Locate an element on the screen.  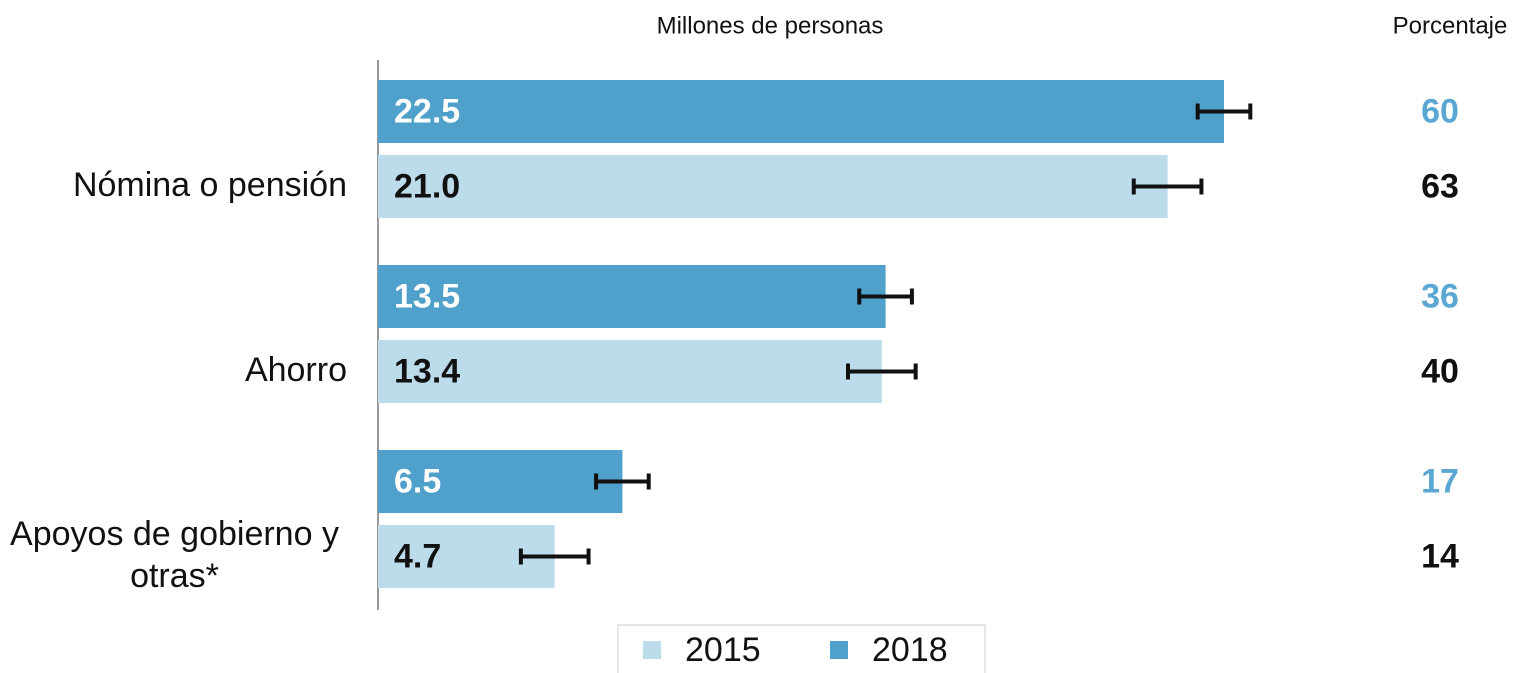
percent-title: Porcentaje is located at coordinates (1450, 25).